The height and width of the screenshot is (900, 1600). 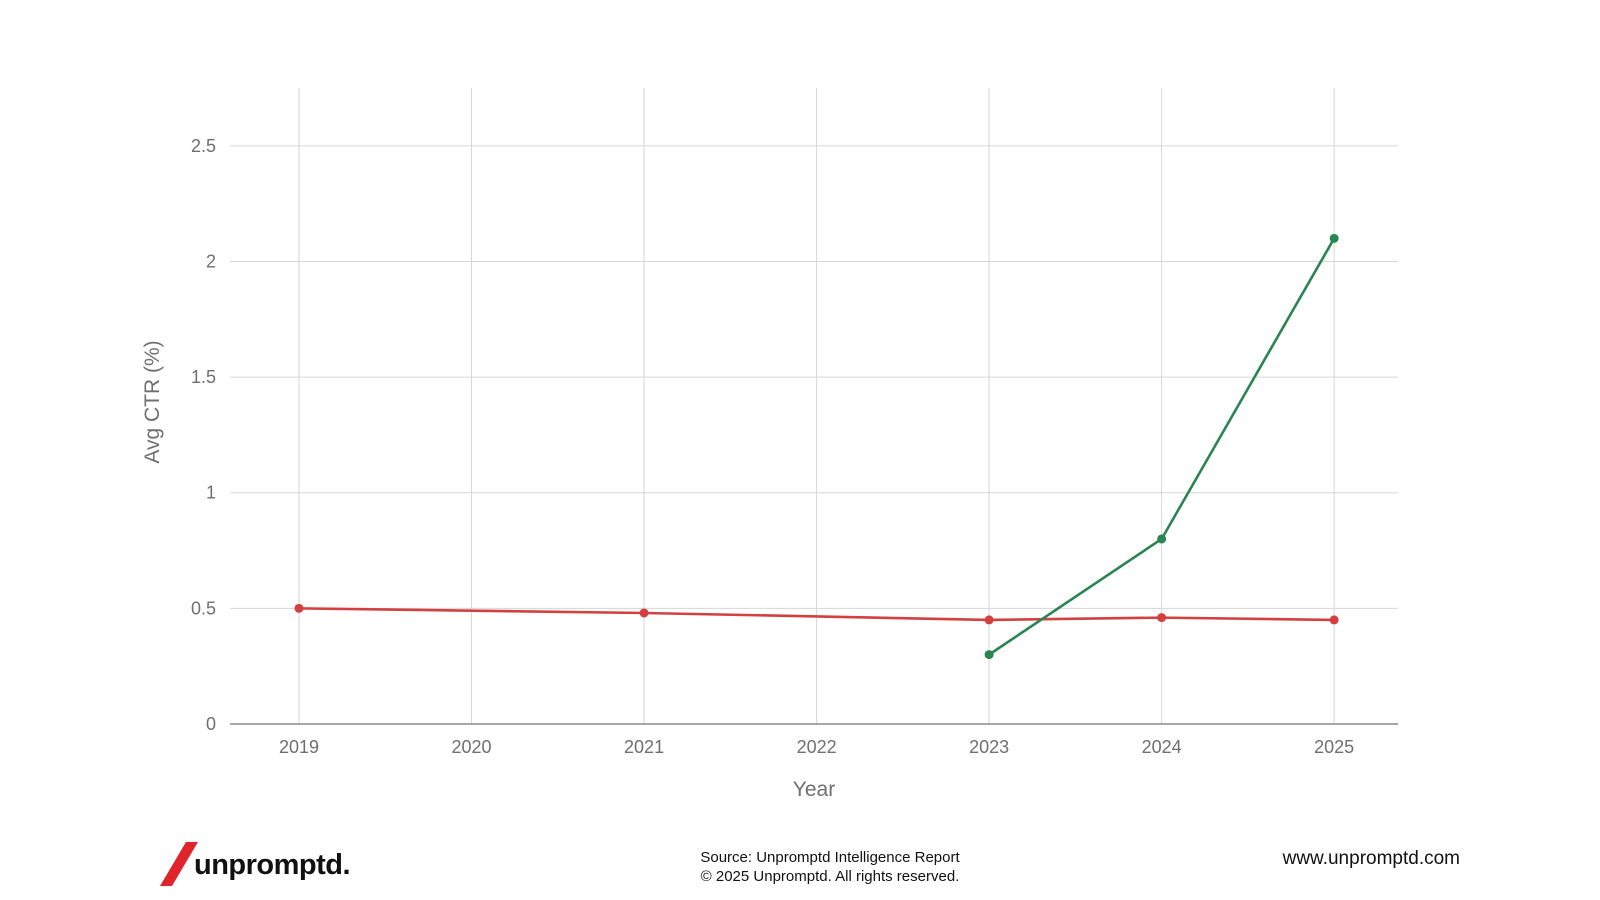 I want to click on x-tick-label: 2019, so click(x=299, y=747).